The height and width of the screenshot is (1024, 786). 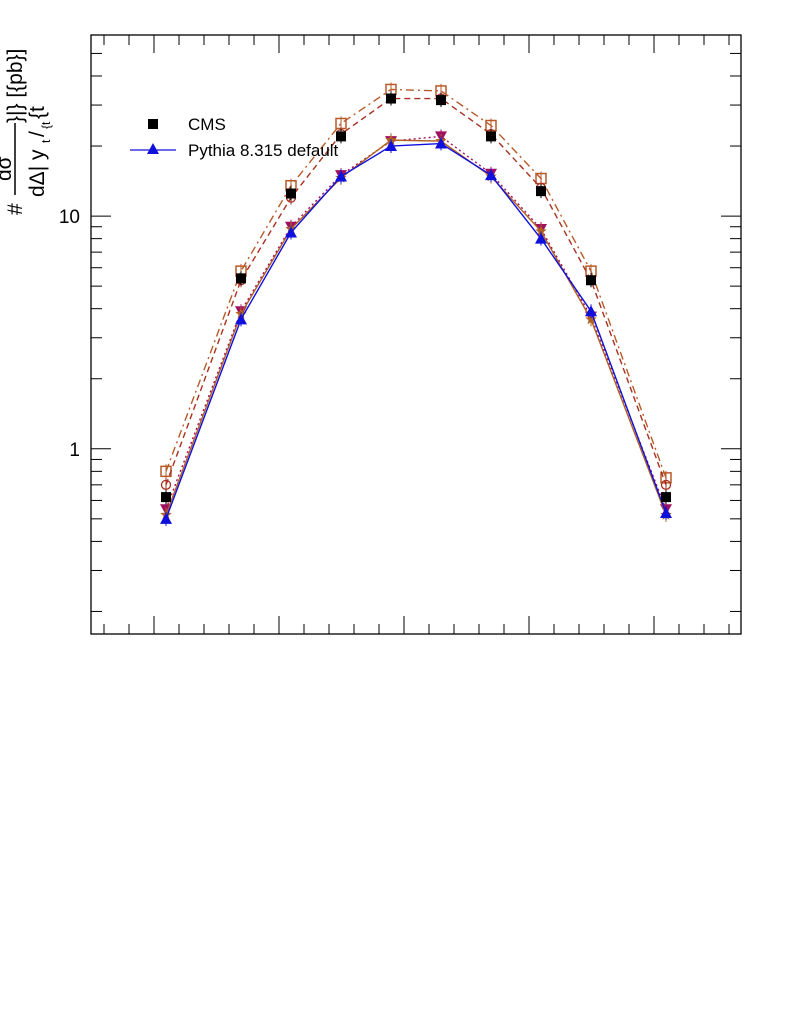 What do you see at coordinates (234, 137) in the screenshot?
I see `legend: CMS Pythia 8.315 default` at bounding box center [234, 137].